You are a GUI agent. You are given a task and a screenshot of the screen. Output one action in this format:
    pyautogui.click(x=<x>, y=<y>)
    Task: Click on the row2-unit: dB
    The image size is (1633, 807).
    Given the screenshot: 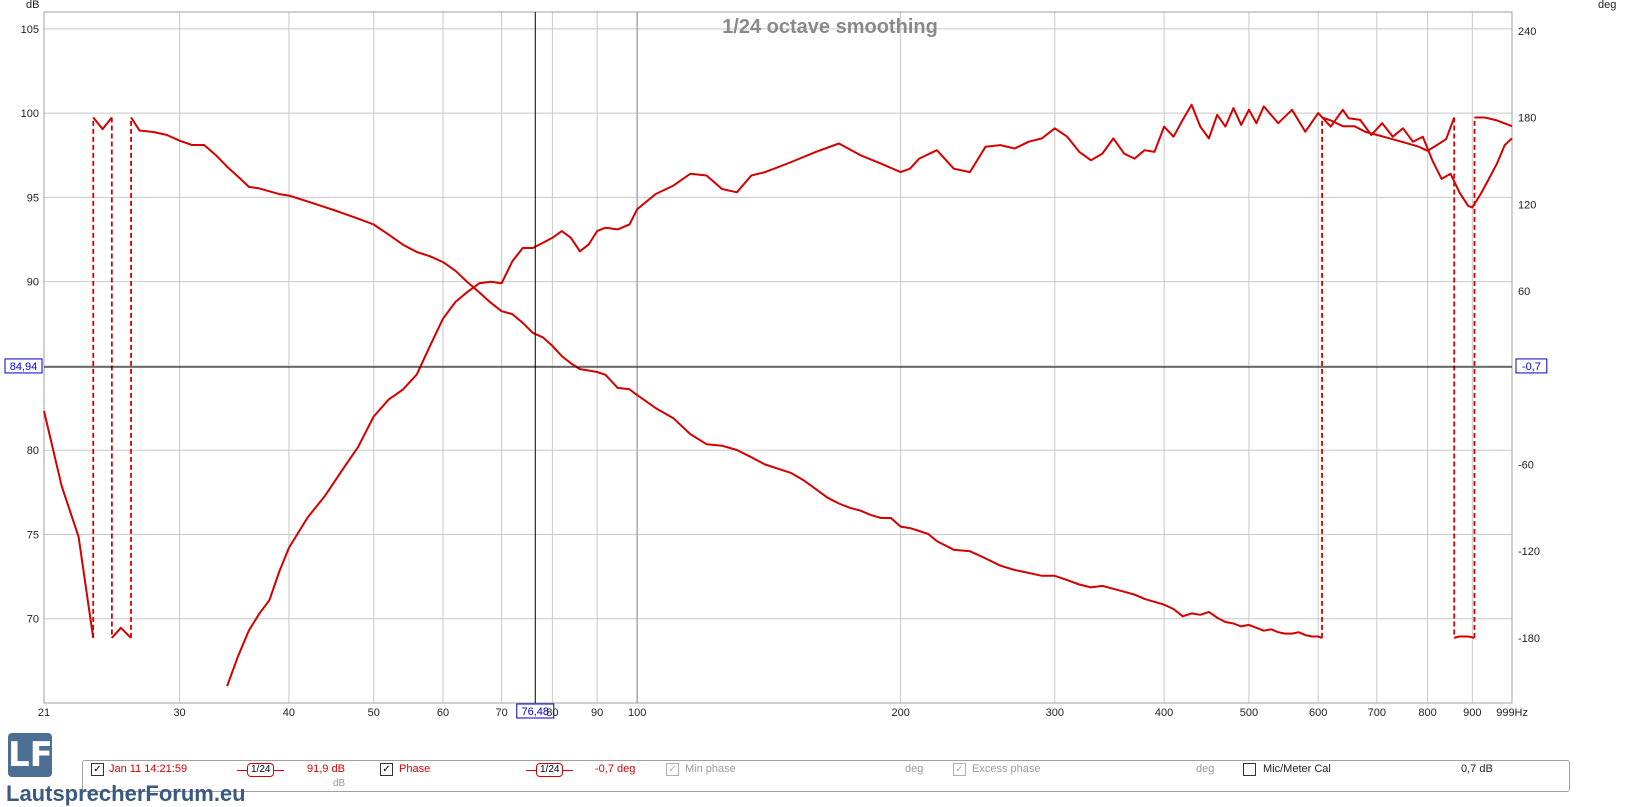 What is the action you would take?
    pyautogui.click(x=339, y=783)
    